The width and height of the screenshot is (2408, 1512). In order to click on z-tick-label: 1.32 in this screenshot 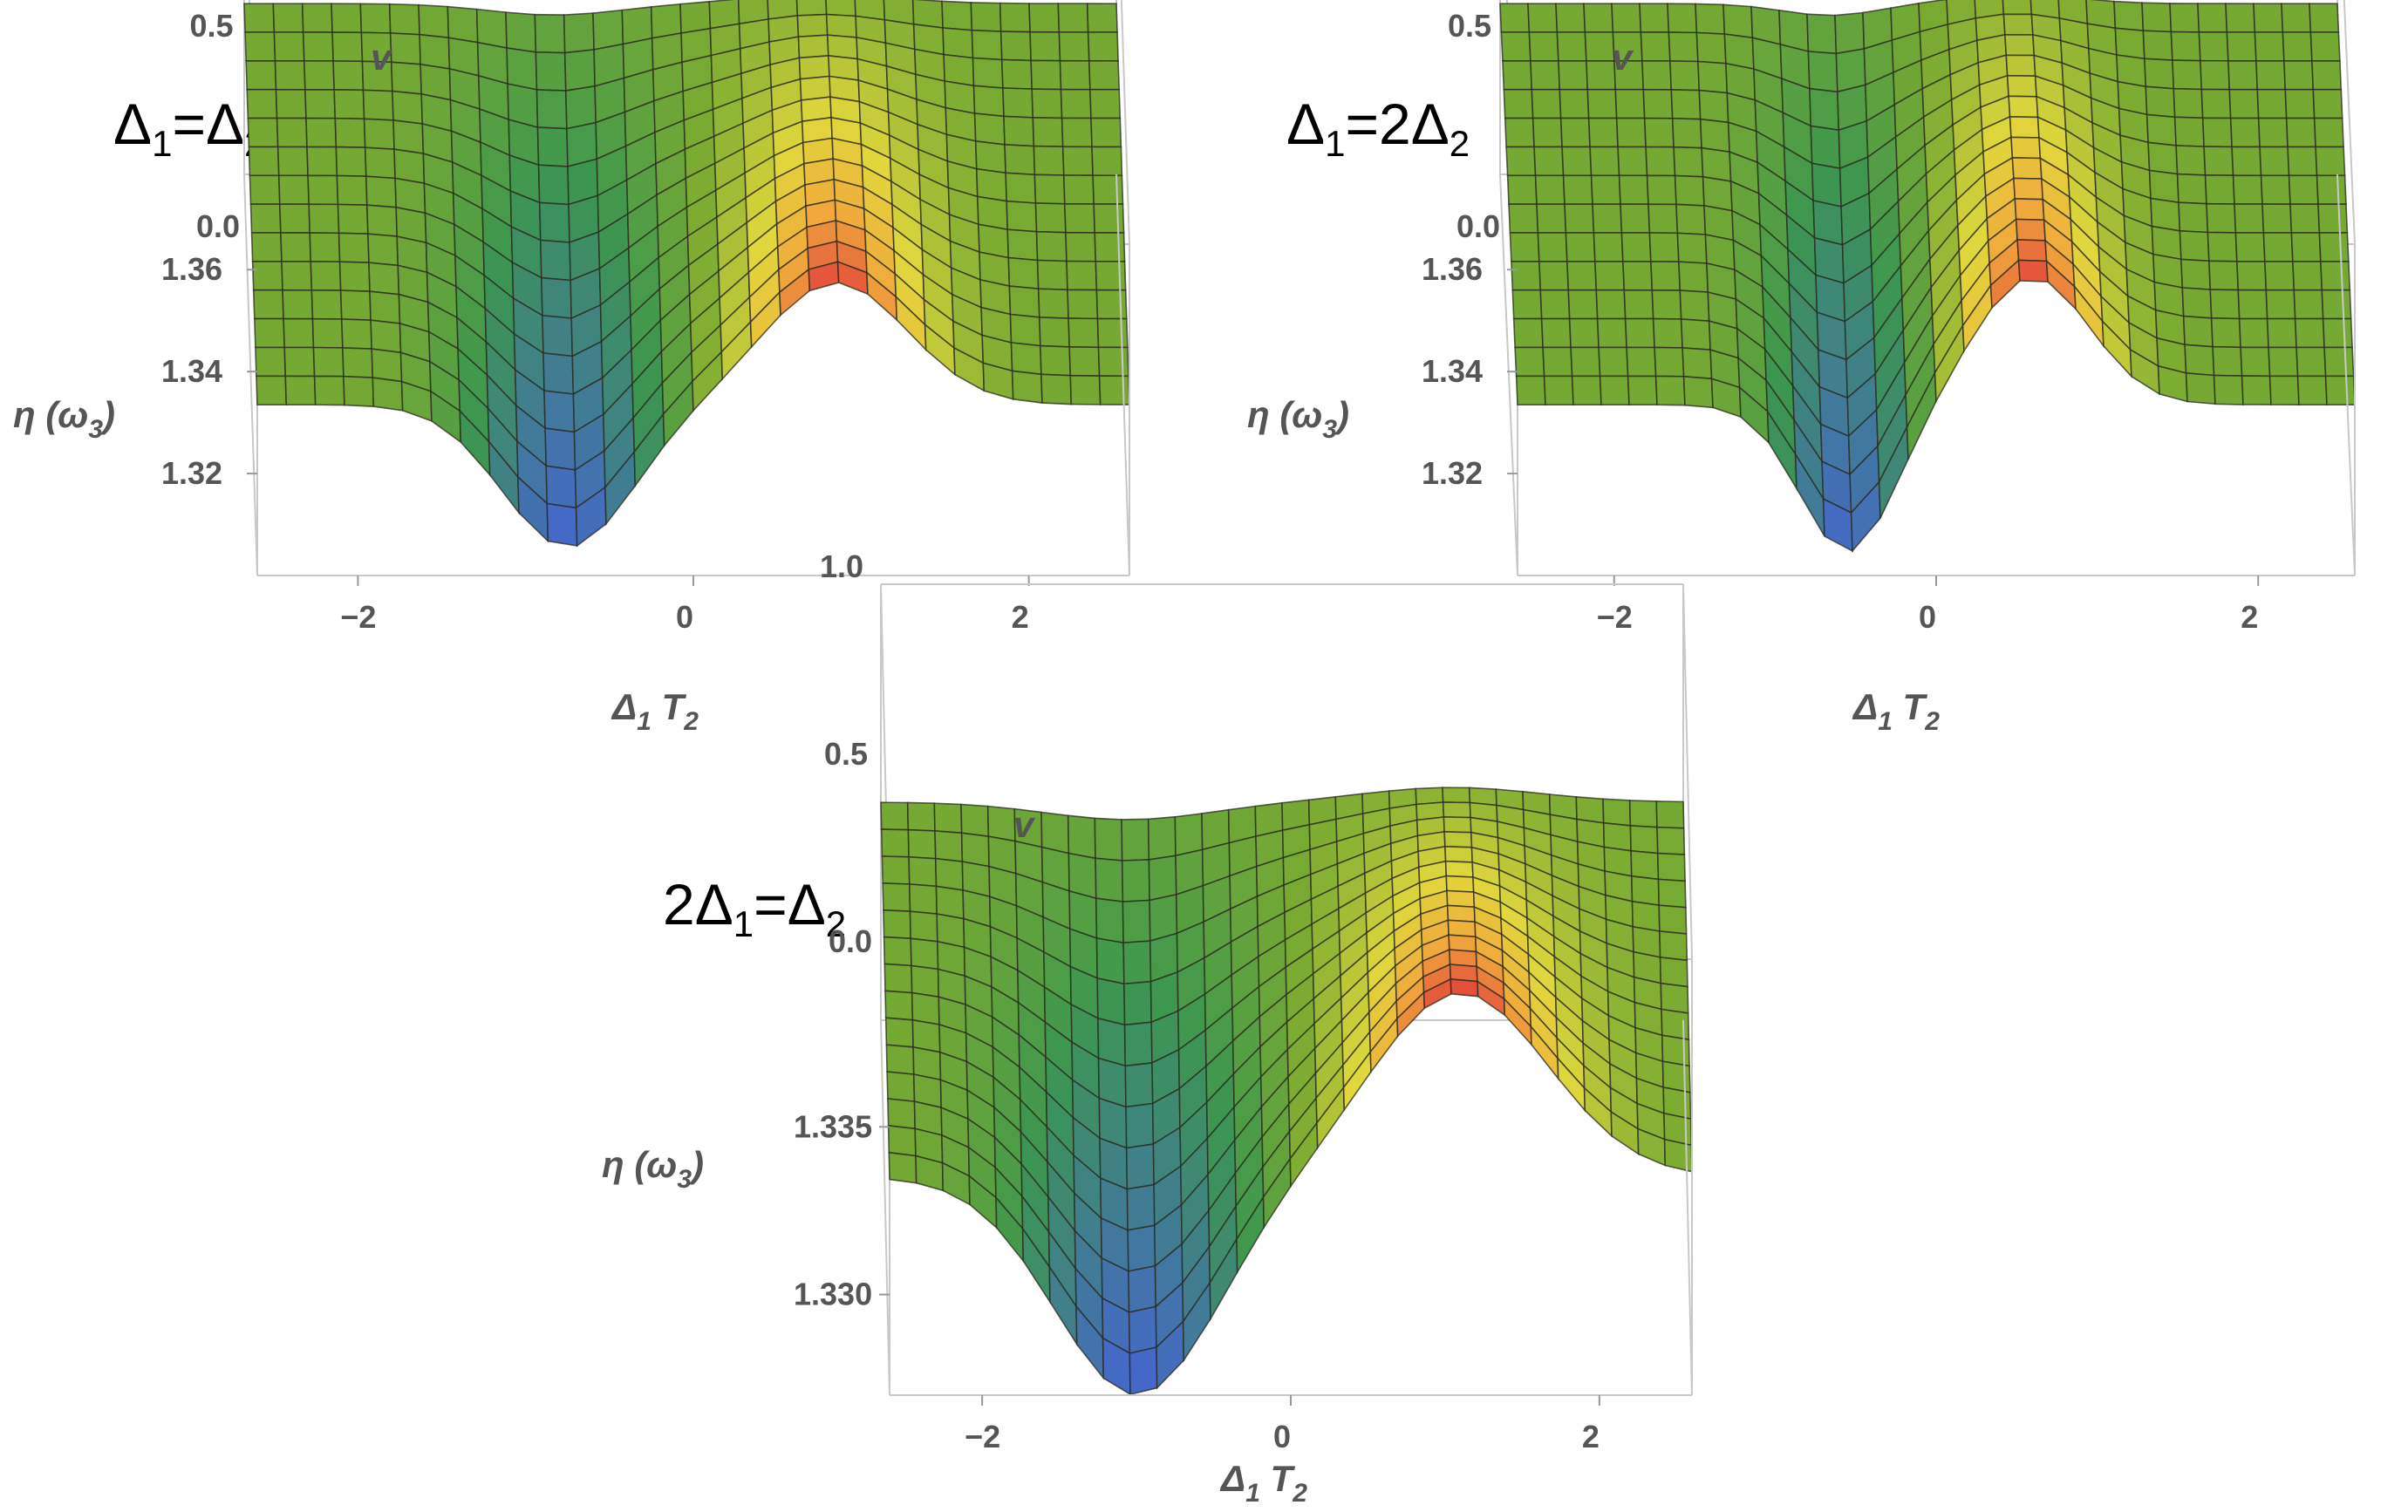, I will do `click(1452, 473)`.